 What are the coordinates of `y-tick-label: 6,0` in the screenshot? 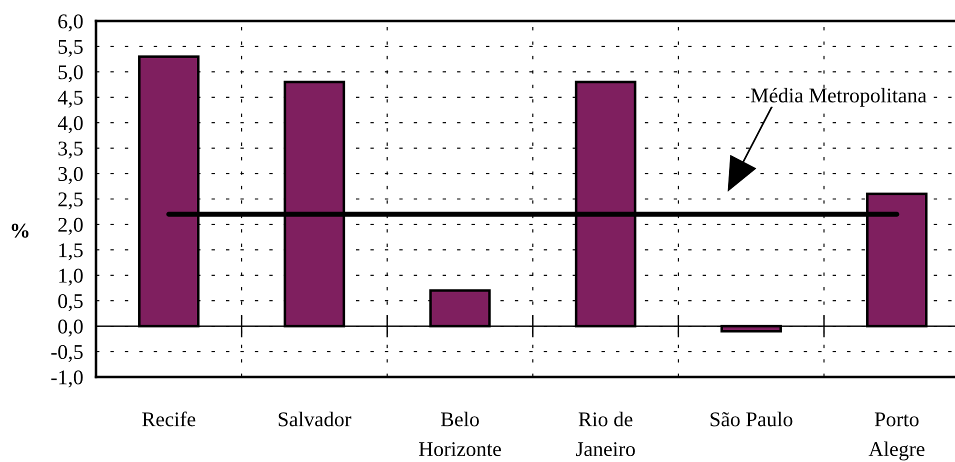 It's located at (70, 23).